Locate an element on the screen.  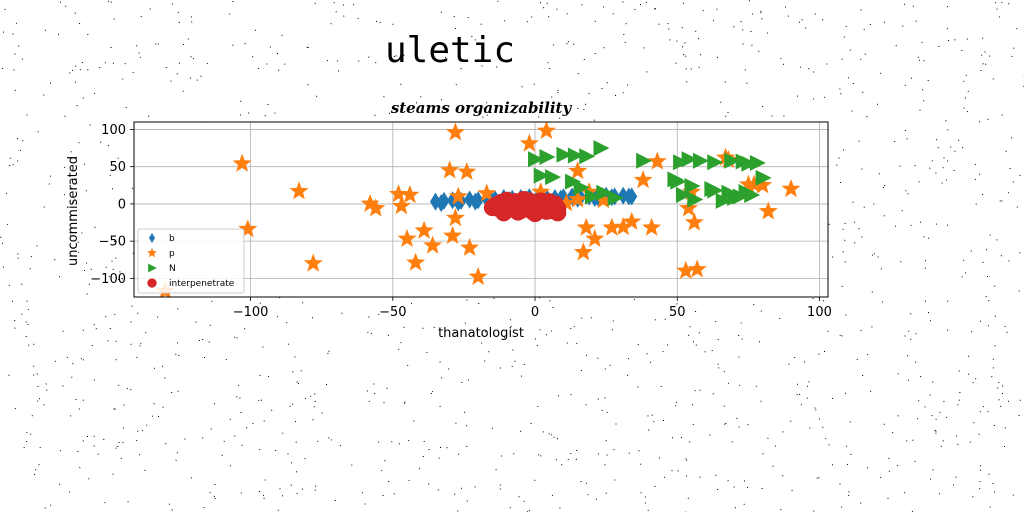
x-tick-label: 50 is located at coordinates (677, 312).